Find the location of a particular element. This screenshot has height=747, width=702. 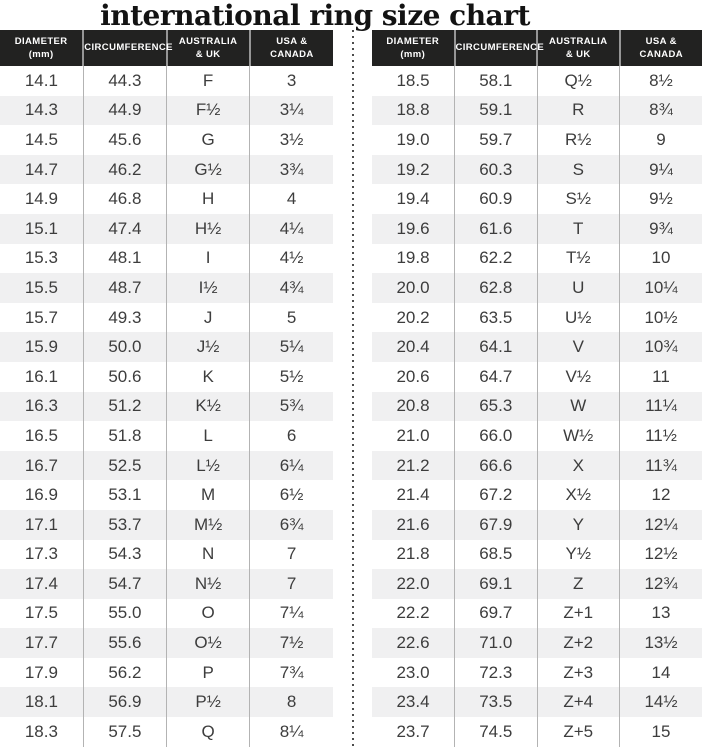

table-cell: 10¼ is located at coordinates (660, 288).